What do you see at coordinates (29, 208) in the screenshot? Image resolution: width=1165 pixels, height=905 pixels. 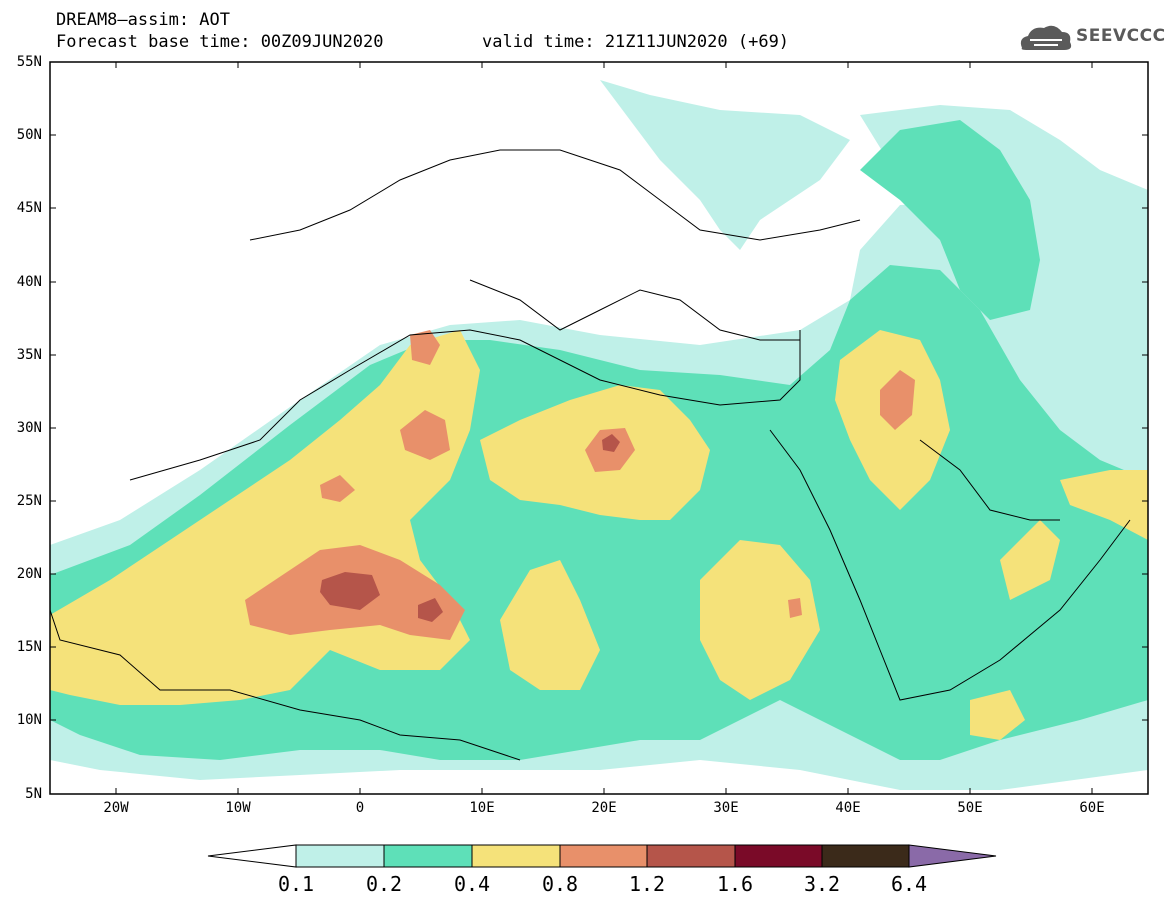 I see `lat-label: 45N` at bounding box center [29, 208].